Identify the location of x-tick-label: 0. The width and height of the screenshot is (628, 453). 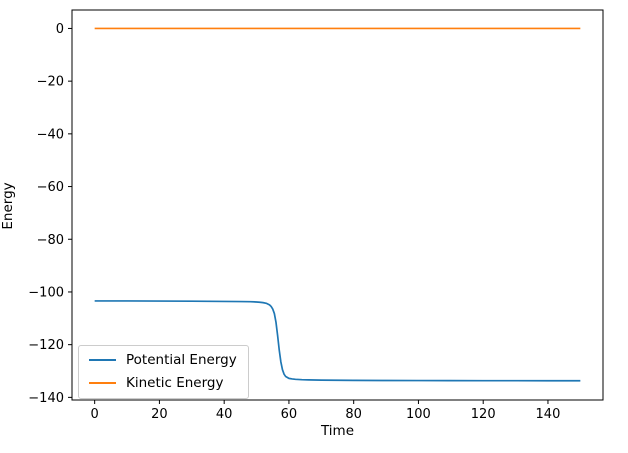
(95, 414).